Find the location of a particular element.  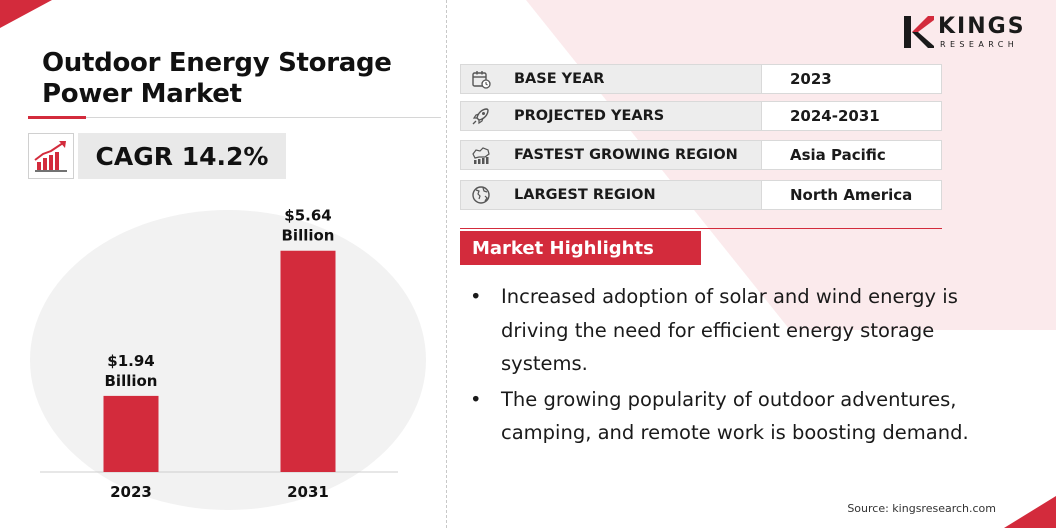

cagr-badge: CAGR 14.2% is located at coordinates (182, 156).